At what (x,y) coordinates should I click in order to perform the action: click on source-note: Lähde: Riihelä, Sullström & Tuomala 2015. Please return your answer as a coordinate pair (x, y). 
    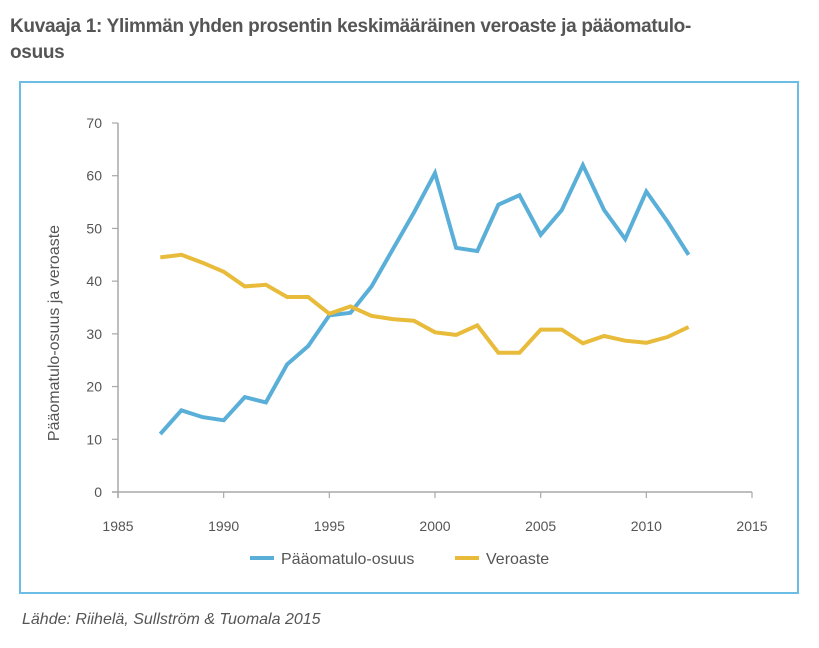
    Looking at the image, I should click on (171, 619).